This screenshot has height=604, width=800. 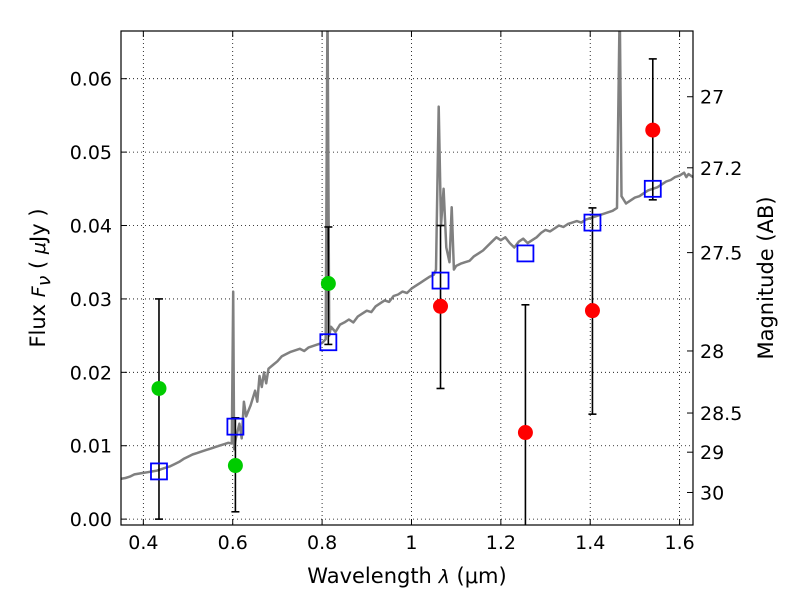 I want to click on y2-tick-label: 27.2, so click(x=721, y=169).